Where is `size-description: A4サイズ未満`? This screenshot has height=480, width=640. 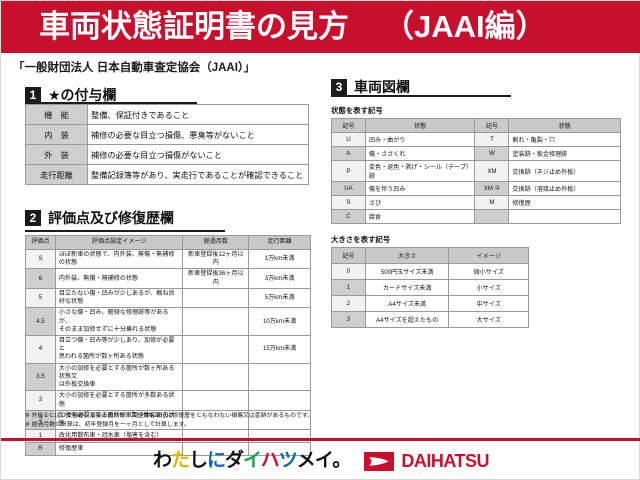 size-description: A4サイズ未満 is located at coordinates (407, 303).